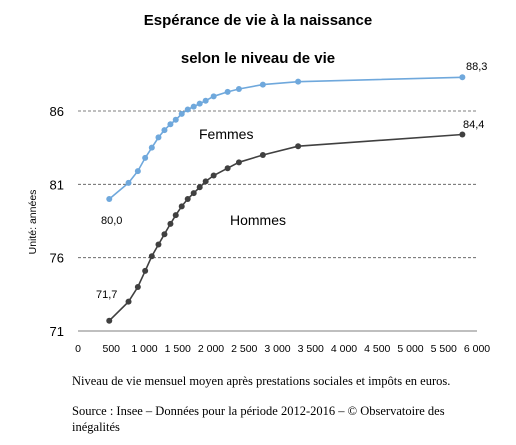  What do you see at coordinates (111, 221) in the screenshot?
I see `data-label-femmes-start: 80,0` at bounding box center [111, 221].